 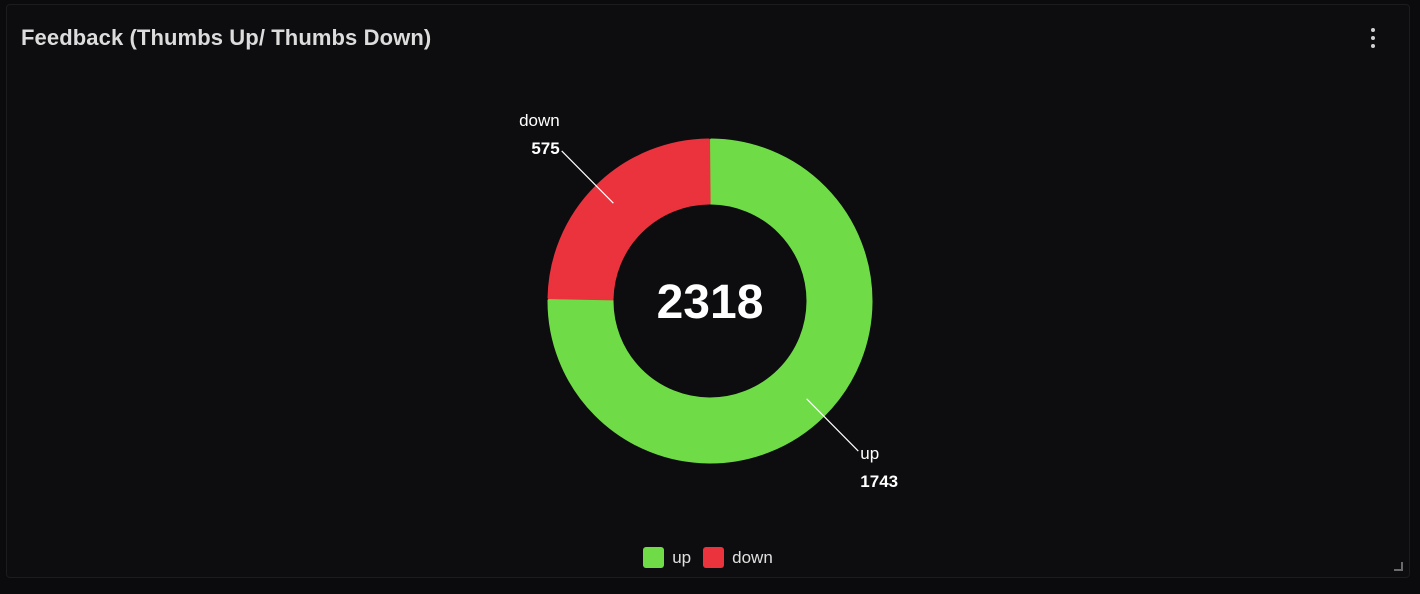 I want to click on legend-label-up: up, so click(x=682, y=557).